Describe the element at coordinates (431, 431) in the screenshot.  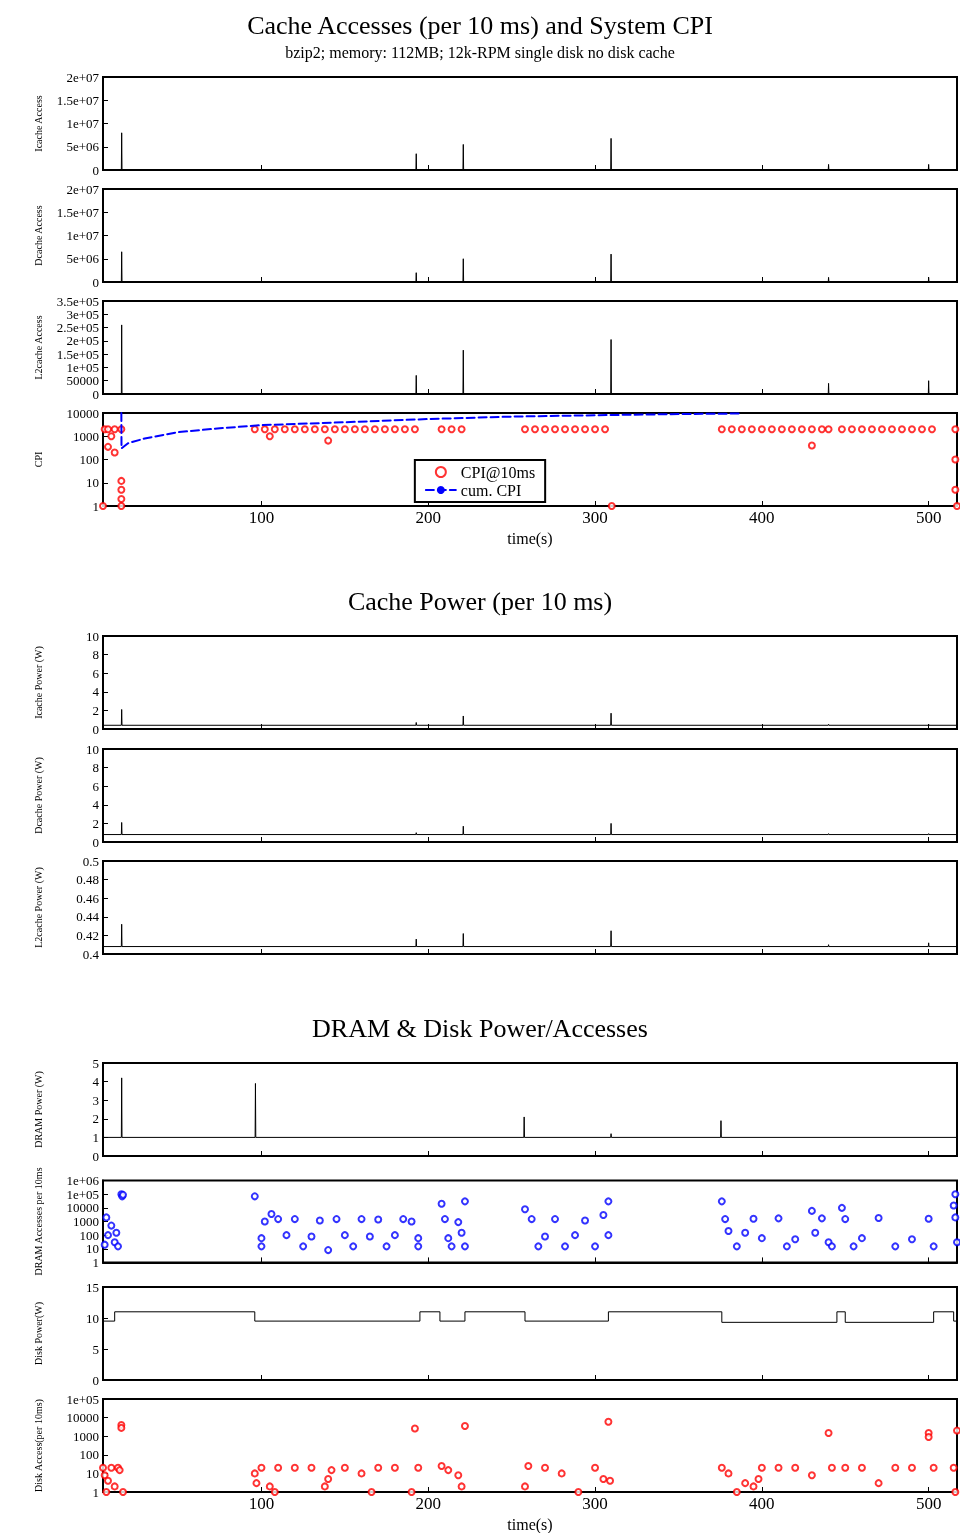
I see `line-series` at that location.